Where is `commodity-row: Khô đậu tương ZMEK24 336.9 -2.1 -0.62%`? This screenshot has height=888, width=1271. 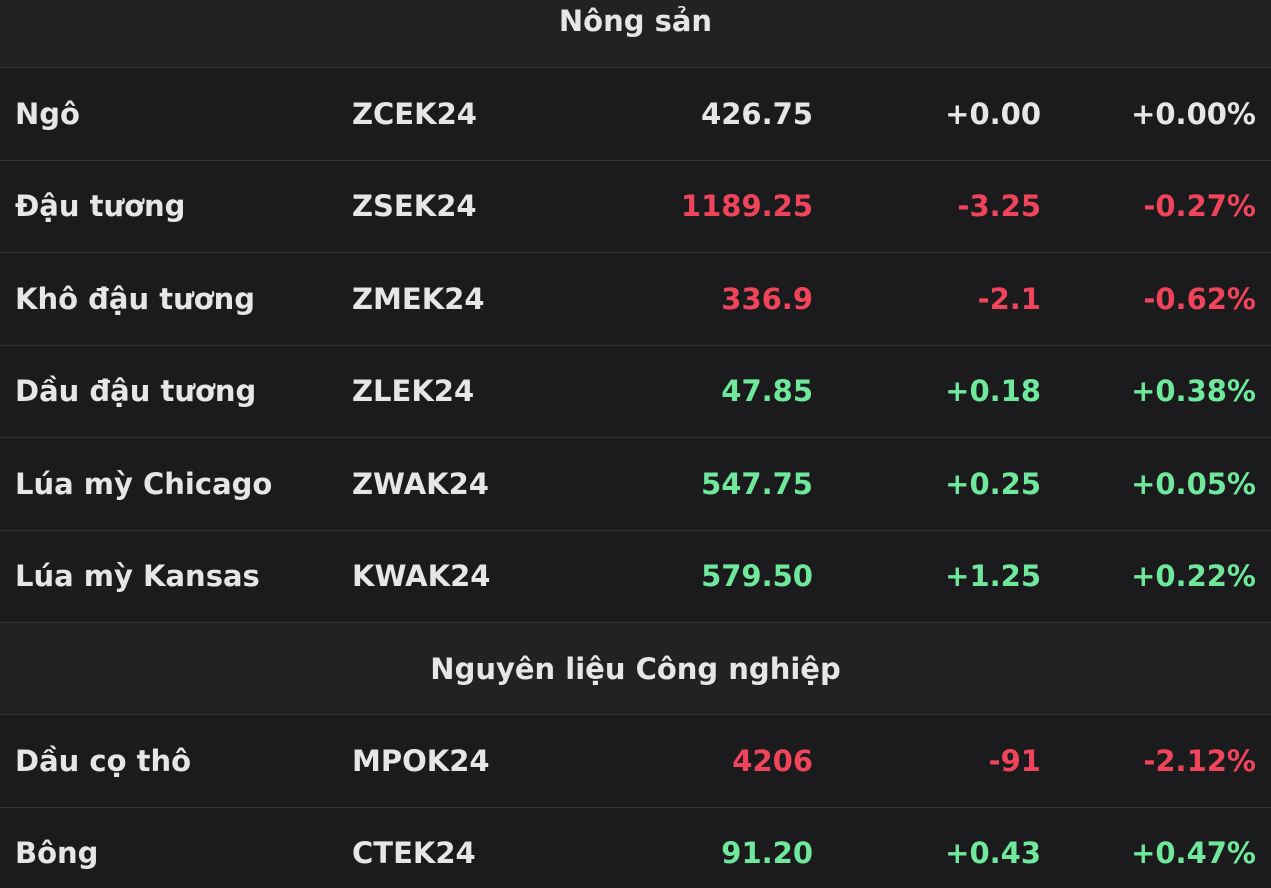 commodity-row: Khô đậu tương ZMEK24 336.9 -2.1 -0.62% is located at coordinates (635, 299).